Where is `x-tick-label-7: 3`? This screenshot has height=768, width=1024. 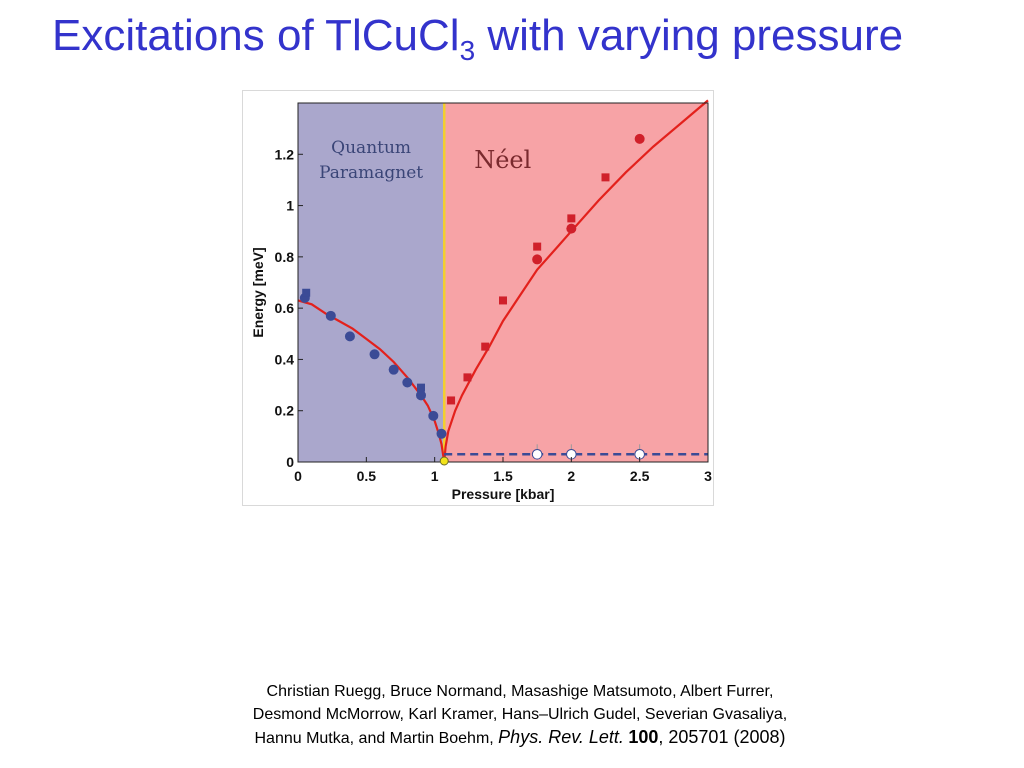 x-tick-label-7: 3 is located at coordinates (708, 476).